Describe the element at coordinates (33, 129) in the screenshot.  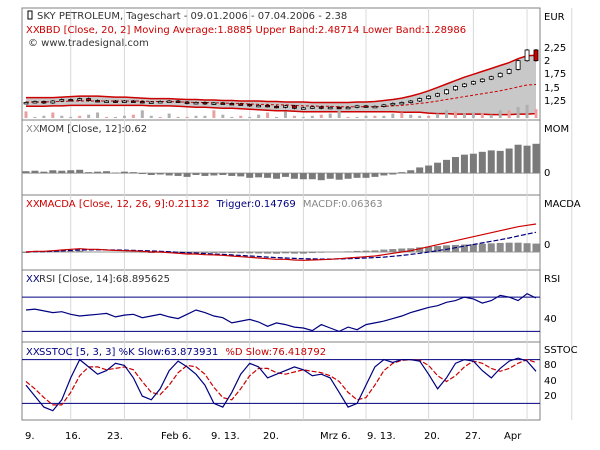
I see `xx-icon-mom: XX` at that location.